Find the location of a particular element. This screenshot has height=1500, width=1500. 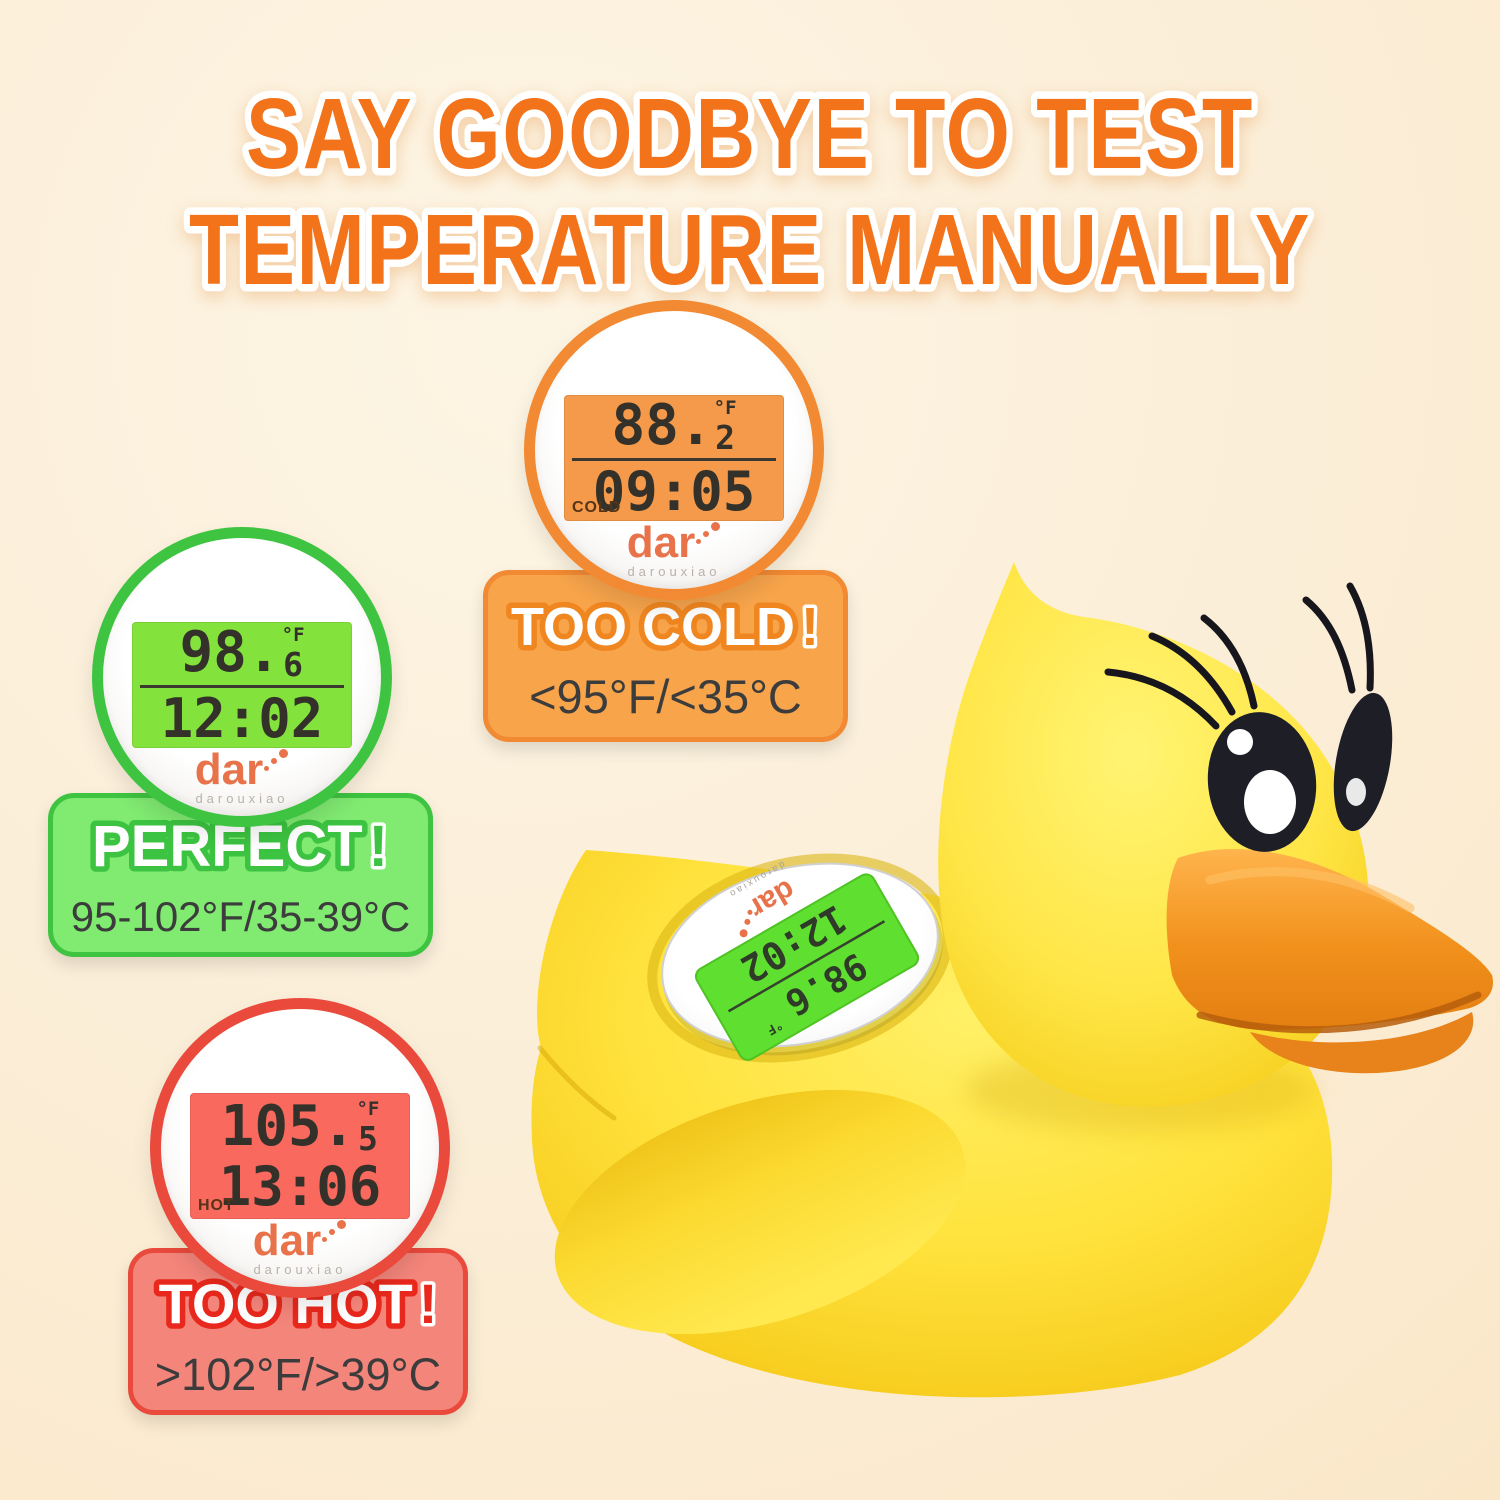

temp-decimal: 5 is located at coordinates (367, 1138).